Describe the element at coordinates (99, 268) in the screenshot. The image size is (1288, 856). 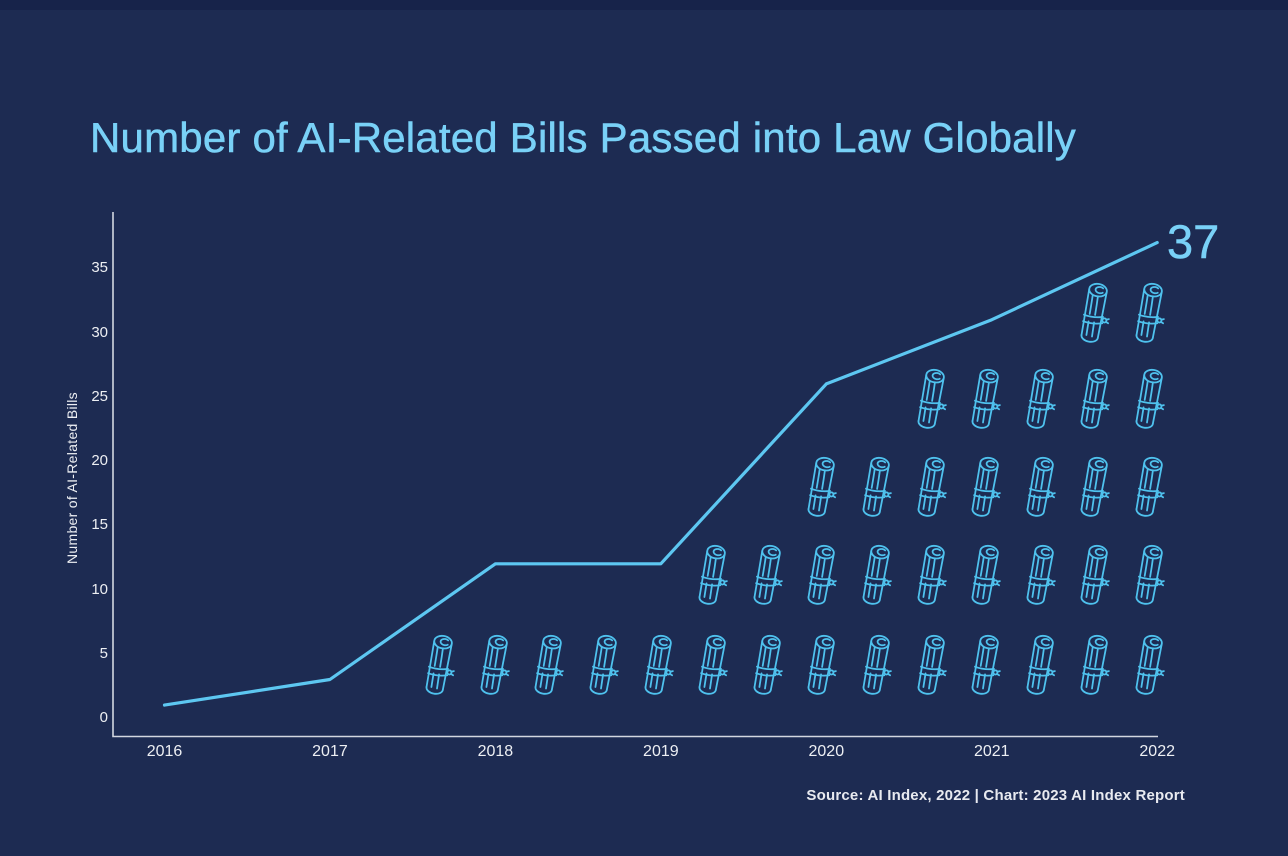
I see `y-tick-label: 35` at that location.